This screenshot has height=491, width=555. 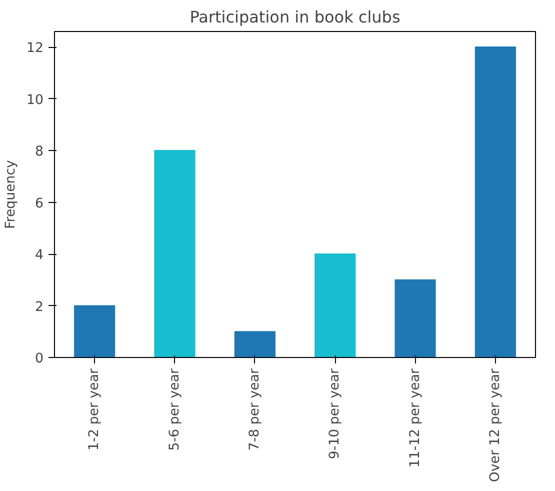 I want to click on x-tick-label: 7-8 per year, so click(x=254, y=409).